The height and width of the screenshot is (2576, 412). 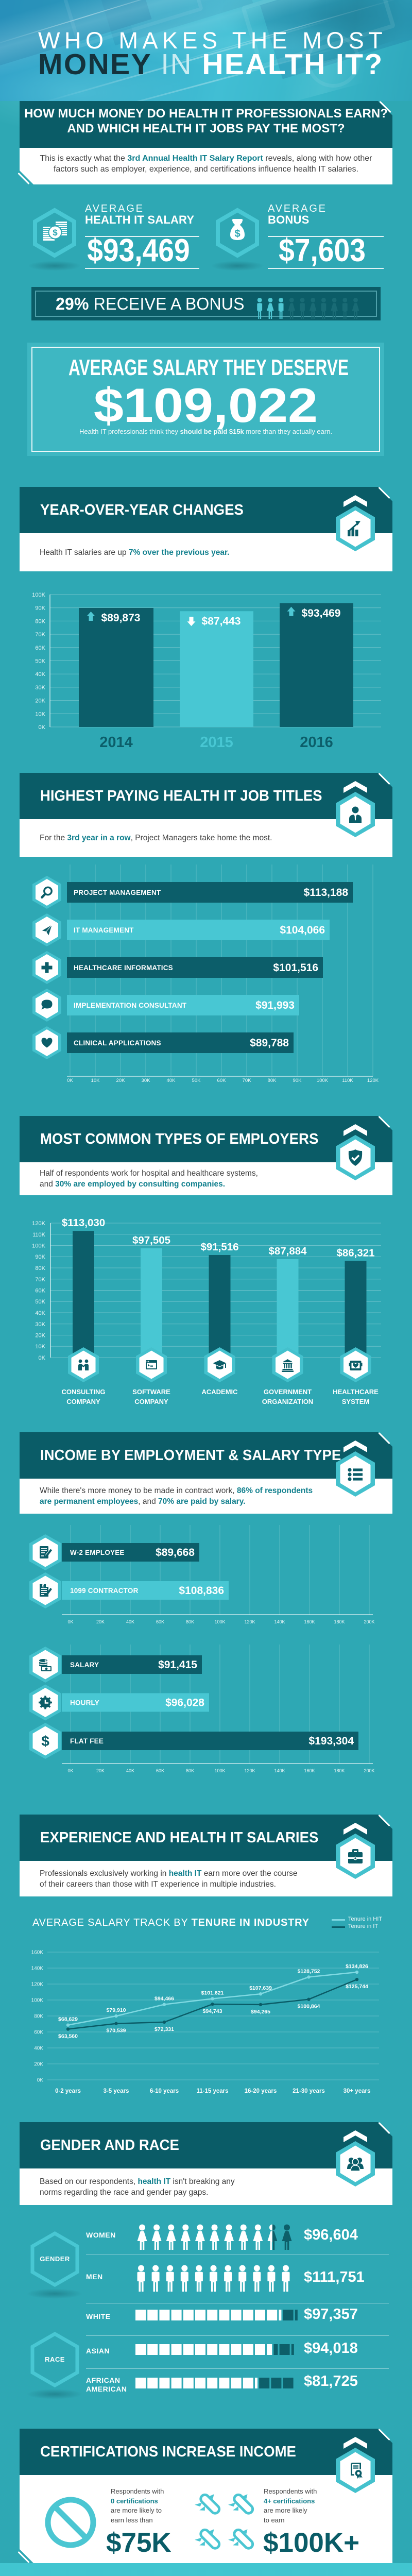 I want to click on svg-text: $89,788, so click(x=270, y=1043).